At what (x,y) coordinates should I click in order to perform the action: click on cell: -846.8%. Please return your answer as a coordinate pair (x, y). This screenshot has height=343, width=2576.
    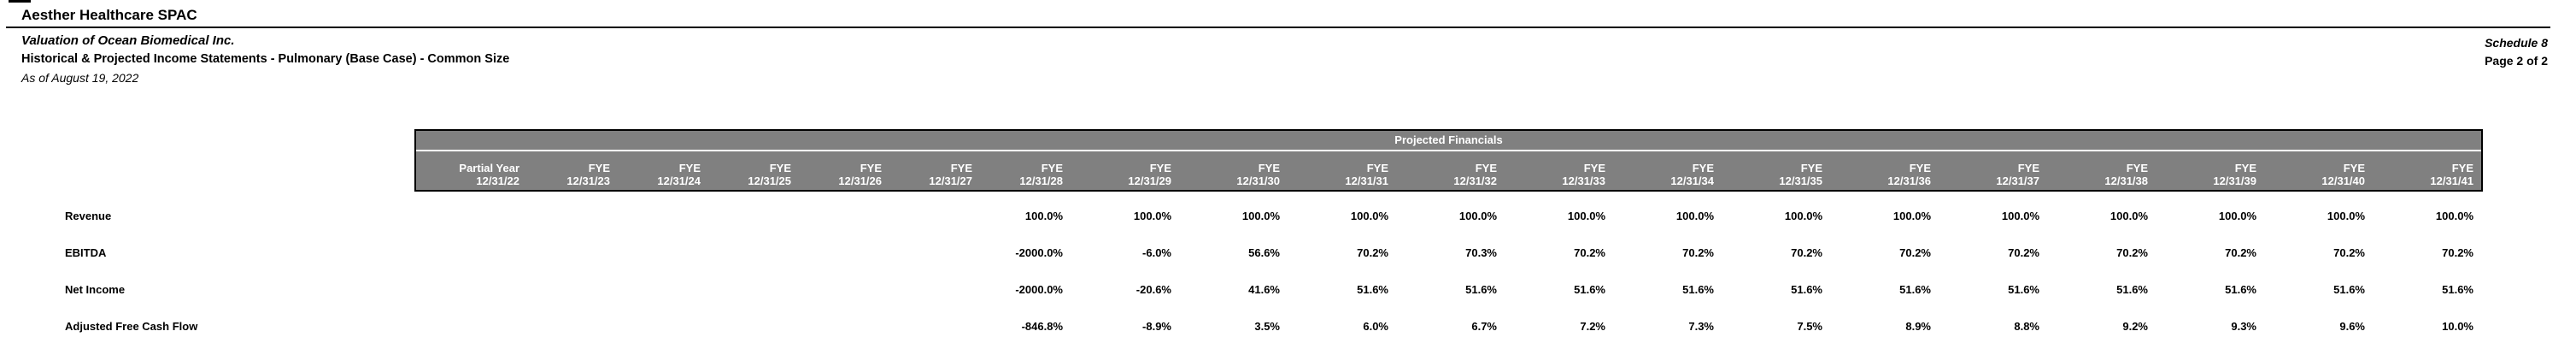
    Looking at the image, I should click on (1042, 326).